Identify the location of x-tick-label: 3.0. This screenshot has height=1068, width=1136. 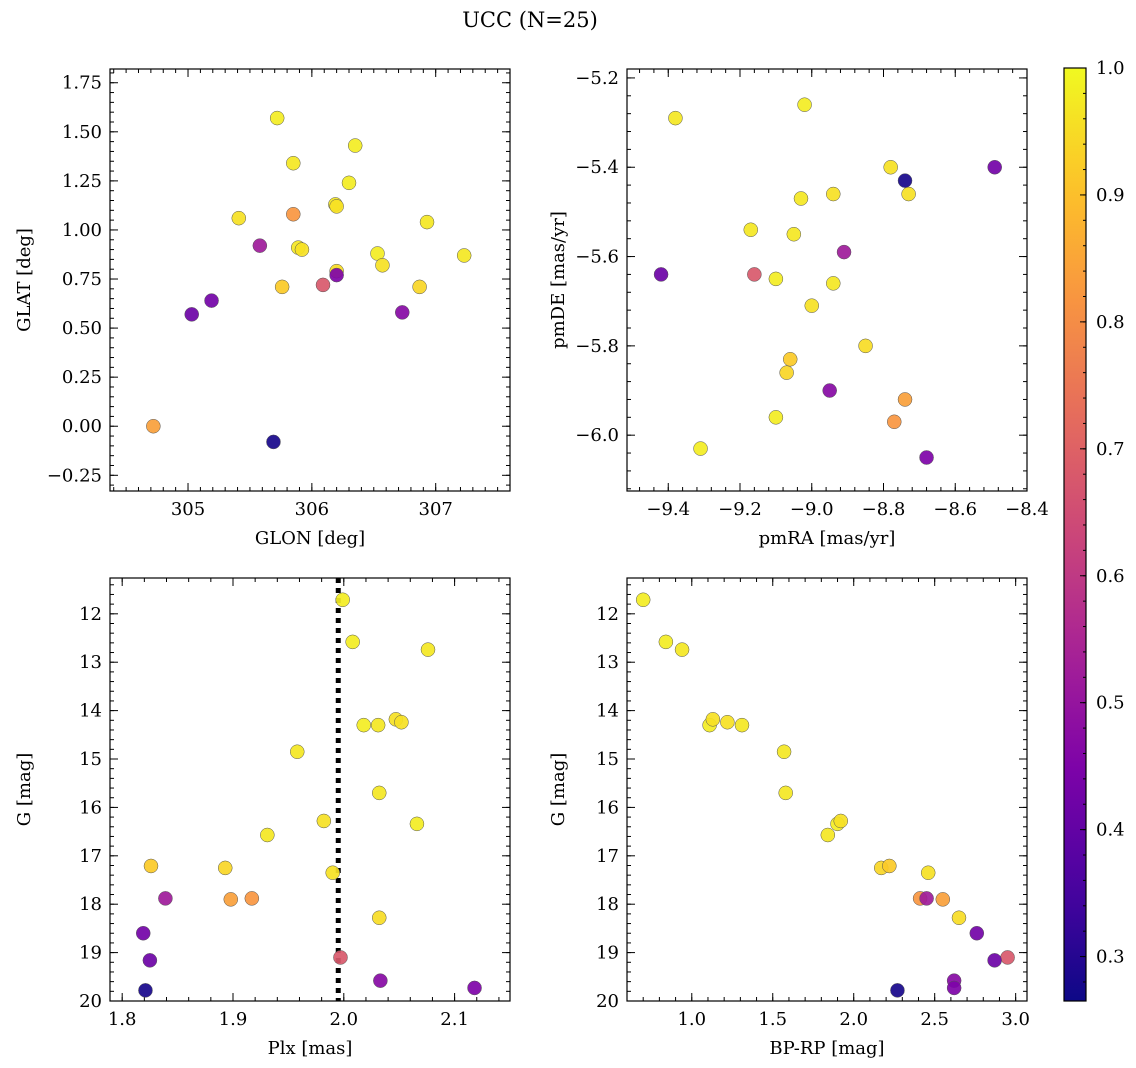
(1015, 1019).